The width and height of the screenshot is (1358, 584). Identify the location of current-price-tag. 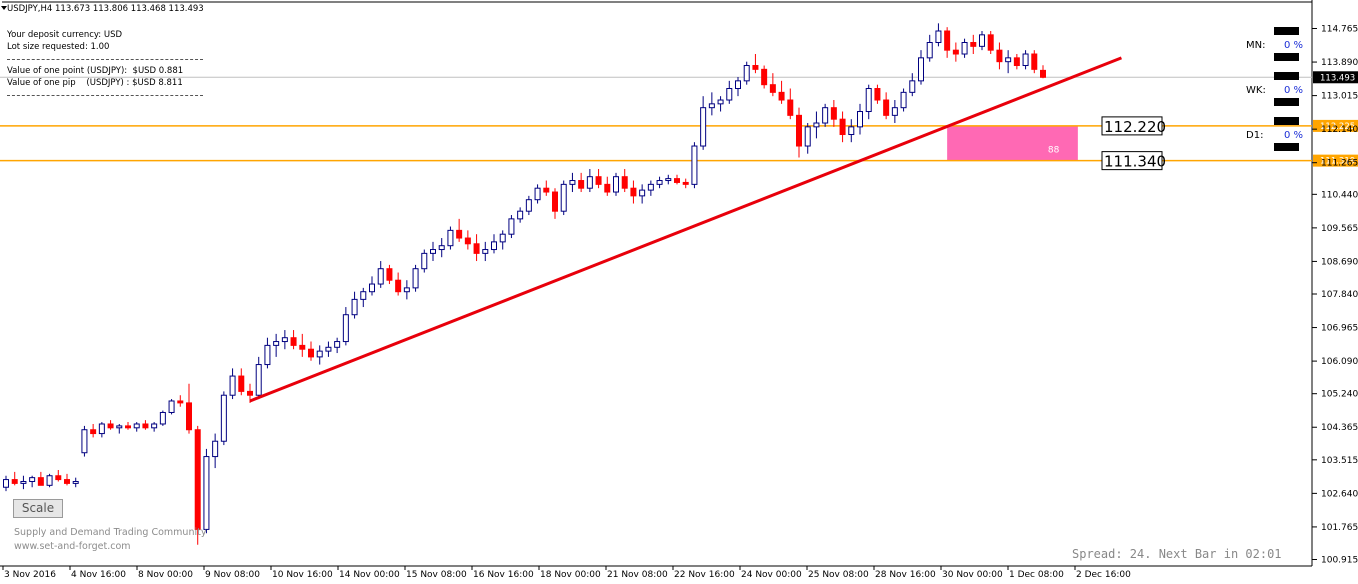
(1335, 77).